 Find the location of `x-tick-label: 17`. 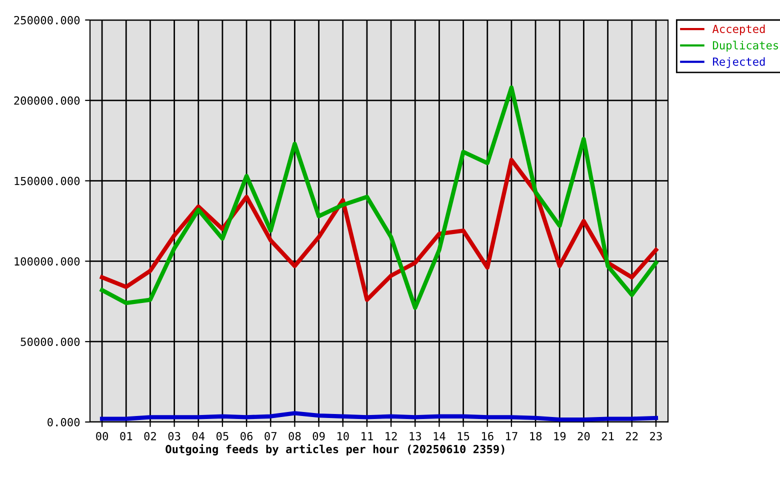

x-tick-label: 17 is located at coordinates (512, 436).